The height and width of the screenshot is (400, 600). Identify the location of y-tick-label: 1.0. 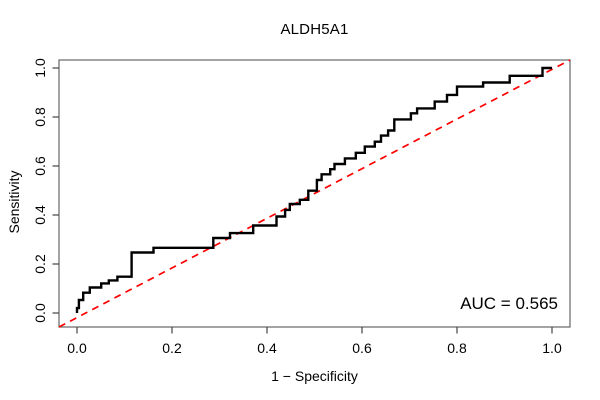
(40, 68).